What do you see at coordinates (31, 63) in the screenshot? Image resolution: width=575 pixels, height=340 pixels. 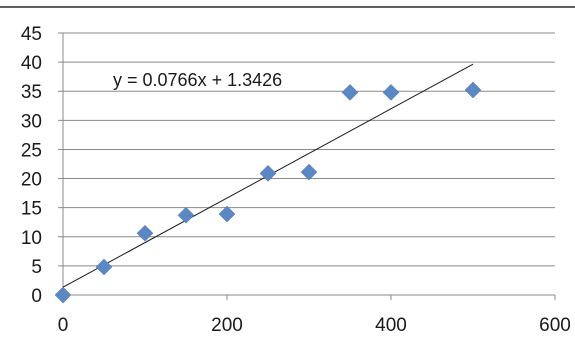 I see `y-tick-label: 40` at bounding box center [31, 63].